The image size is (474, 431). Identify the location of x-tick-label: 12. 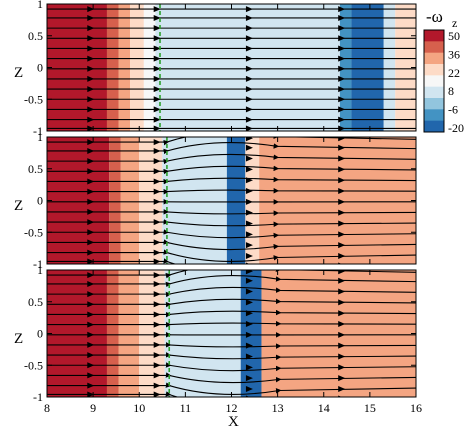
(232, 408).